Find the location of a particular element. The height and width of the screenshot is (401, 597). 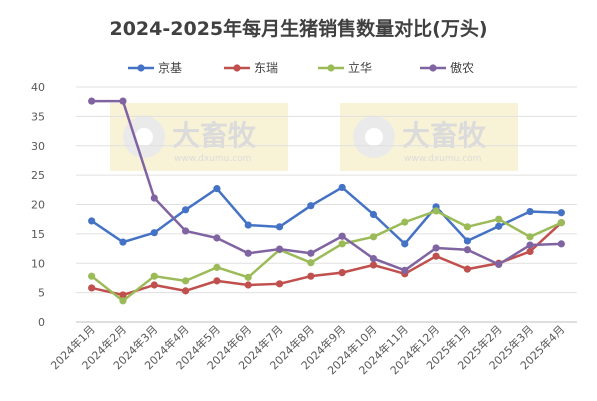

legend: 京基 东瑞 立华 傲农 is located at coordinates (301, 67).